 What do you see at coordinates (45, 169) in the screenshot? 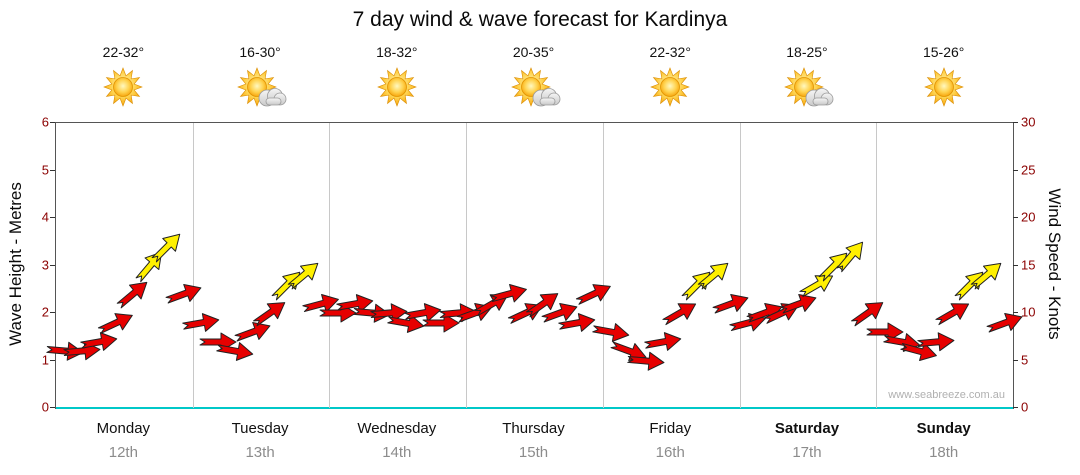
I see `left-axis-tick-label: 5` at bounding box center [45, 169].